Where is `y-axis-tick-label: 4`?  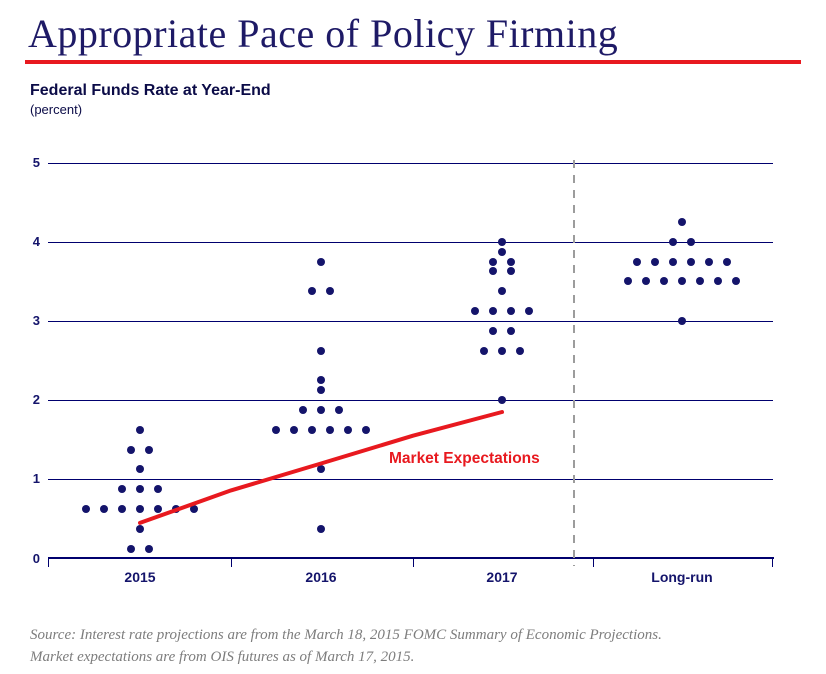 y-axis-tick-label: 4 is located at coordinates (36, 241).